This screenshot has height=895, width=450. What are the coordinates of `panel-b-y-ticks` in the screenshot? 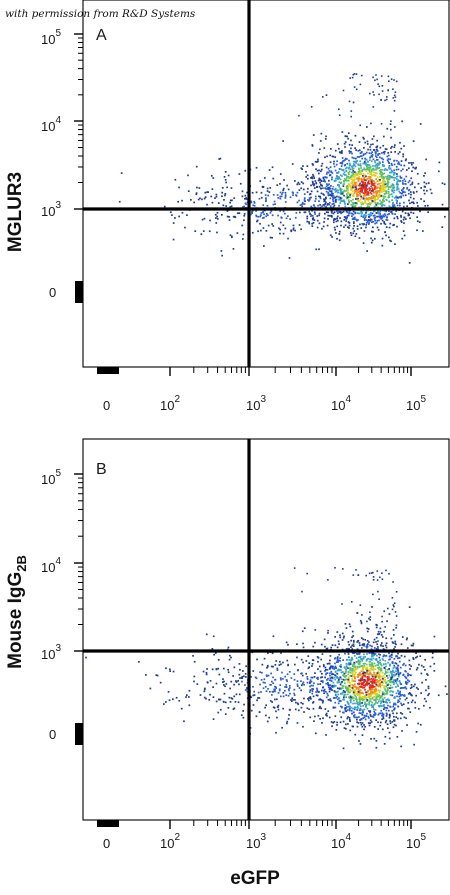 It's located at (78, 609).